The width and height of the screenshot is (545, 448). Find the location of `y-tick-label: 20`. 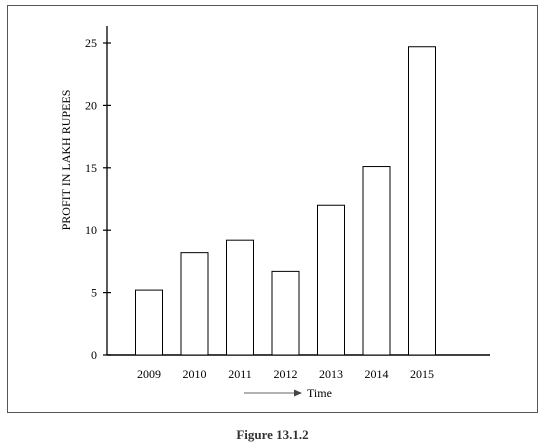

y-tick-label: 20 is located at coordinates (91, 105).